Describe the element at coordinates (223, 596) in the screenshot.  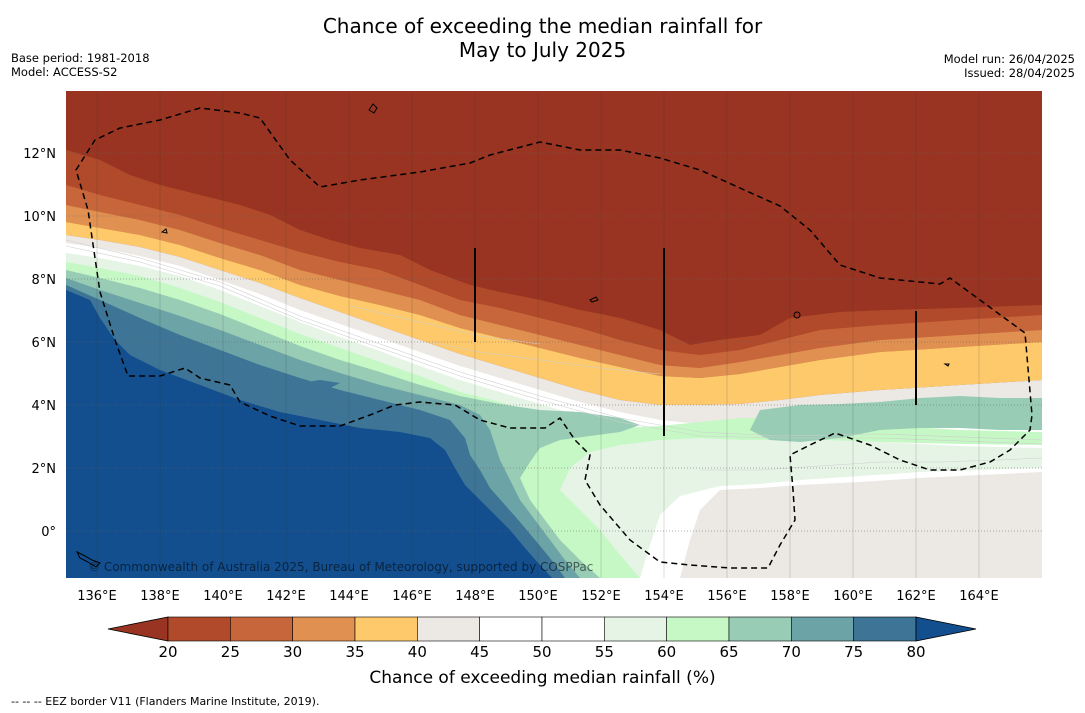
I see `lon-tick-label: 140°E` at that location.